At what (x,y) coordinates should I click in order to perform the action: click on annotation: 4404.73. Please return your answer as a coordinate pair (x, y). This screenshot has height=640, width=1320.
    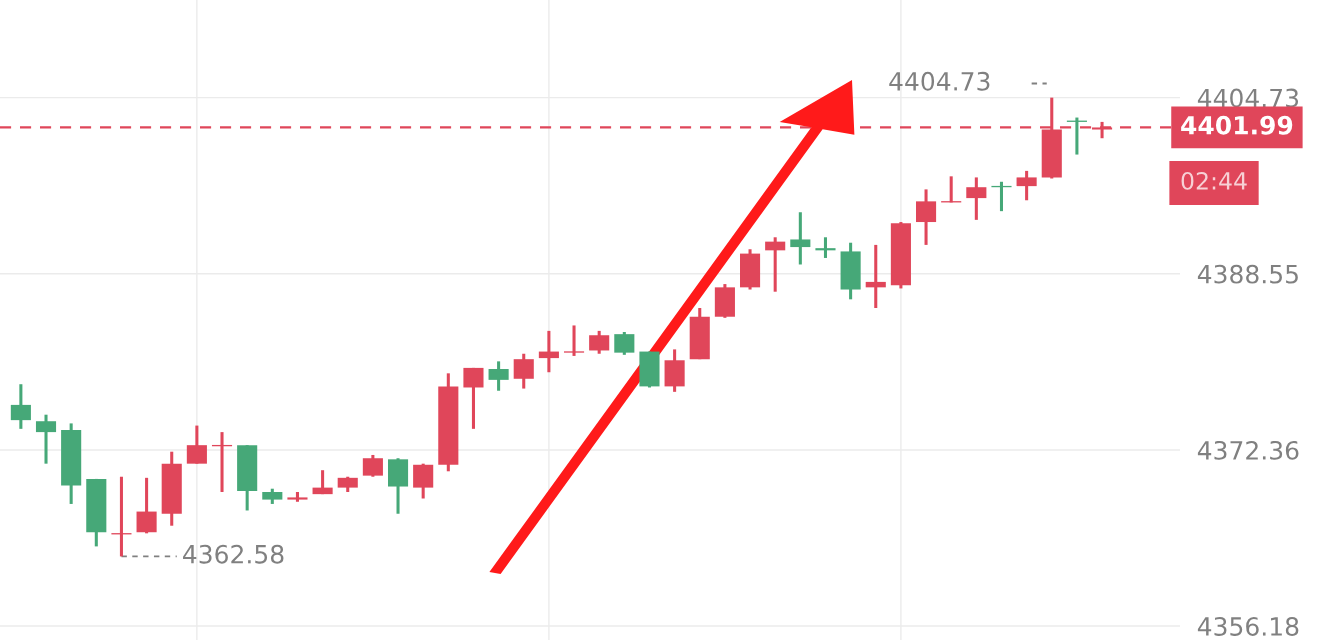
    Looking at the image, I should click on (939, 81).